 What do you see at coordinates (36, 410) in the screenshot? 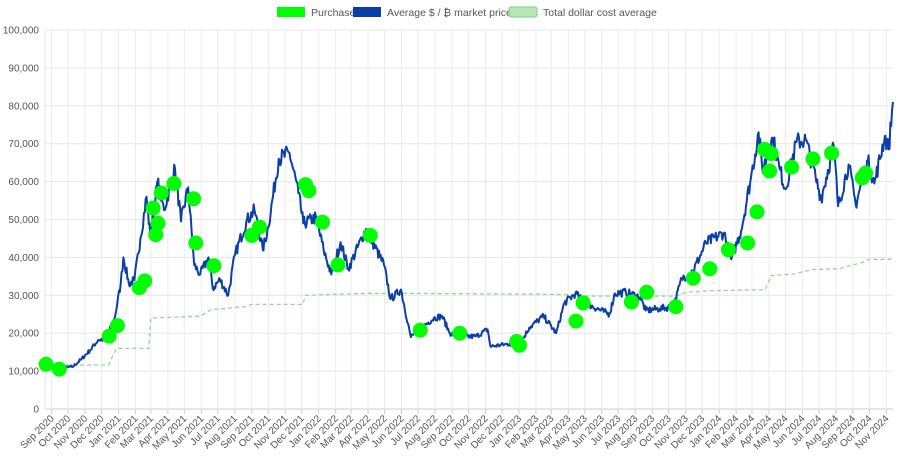
I see `y-tick-label: 0` at bounding box center [36, 410].